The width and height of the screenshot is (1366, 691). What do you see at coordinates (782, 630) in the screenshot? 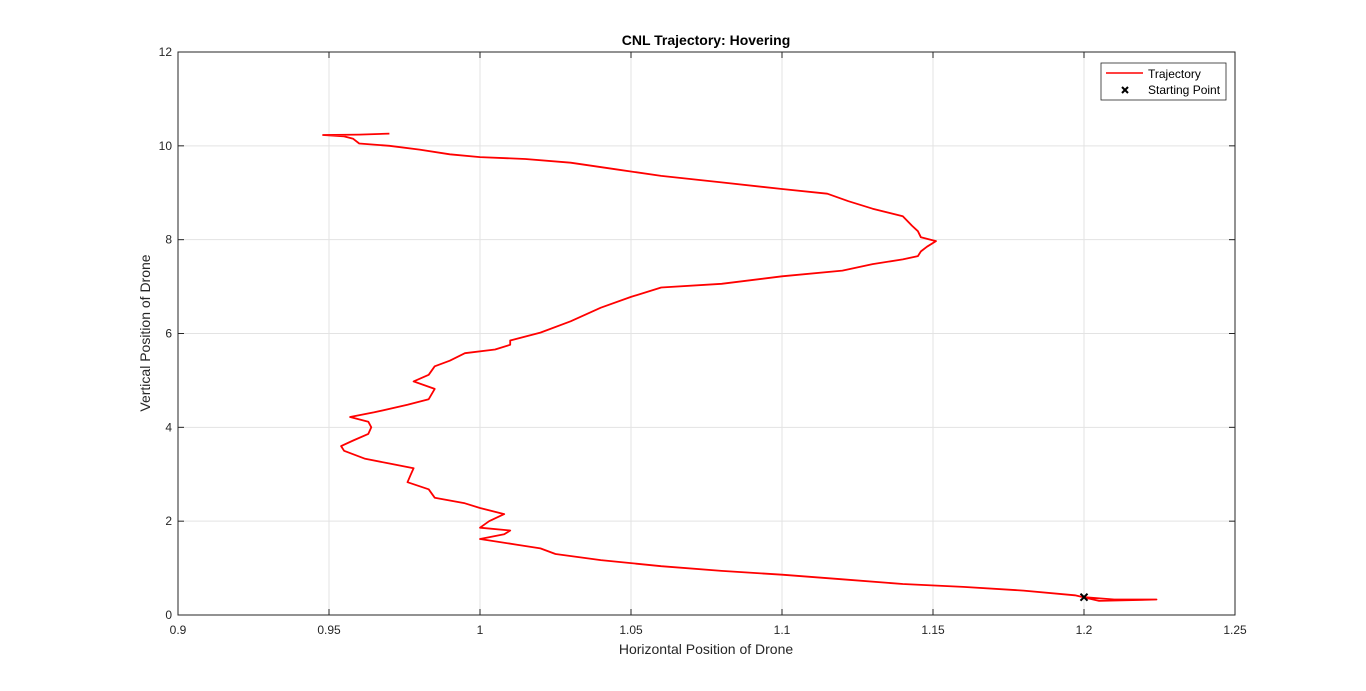
I see `x-tick-label: 1.1` at bounding box center [782, 630].